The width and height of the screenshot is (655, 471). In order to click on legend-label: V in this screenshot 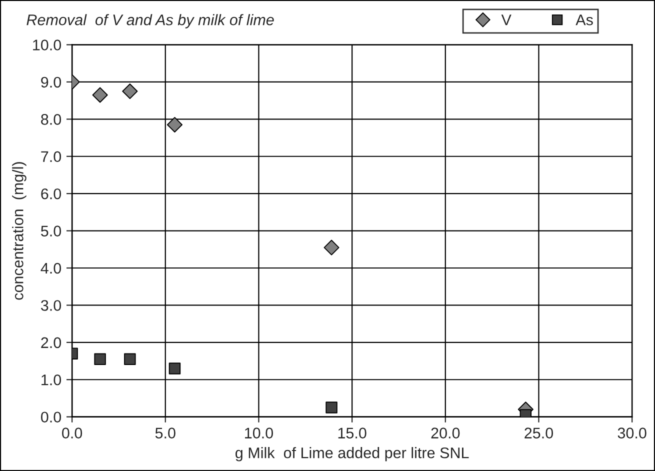, I will do `click(506, 20)`.